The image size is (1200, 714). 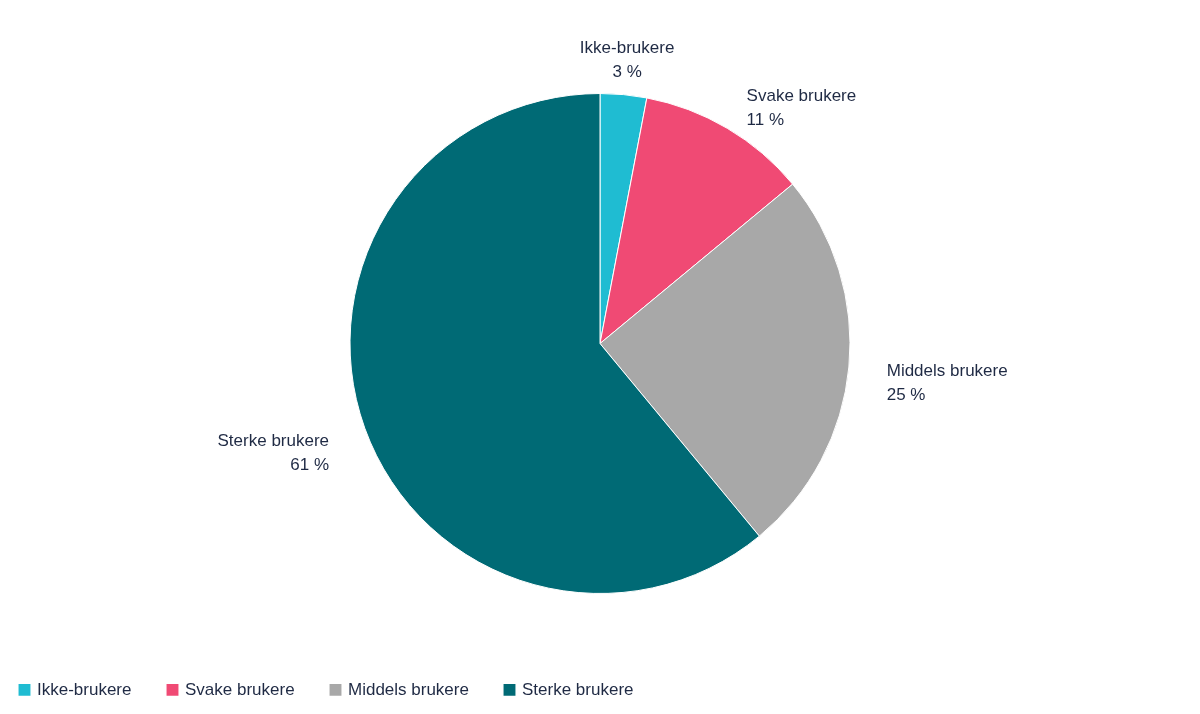 I want to click on slice-label: Sterke brukere, so click(x=273, y=441).